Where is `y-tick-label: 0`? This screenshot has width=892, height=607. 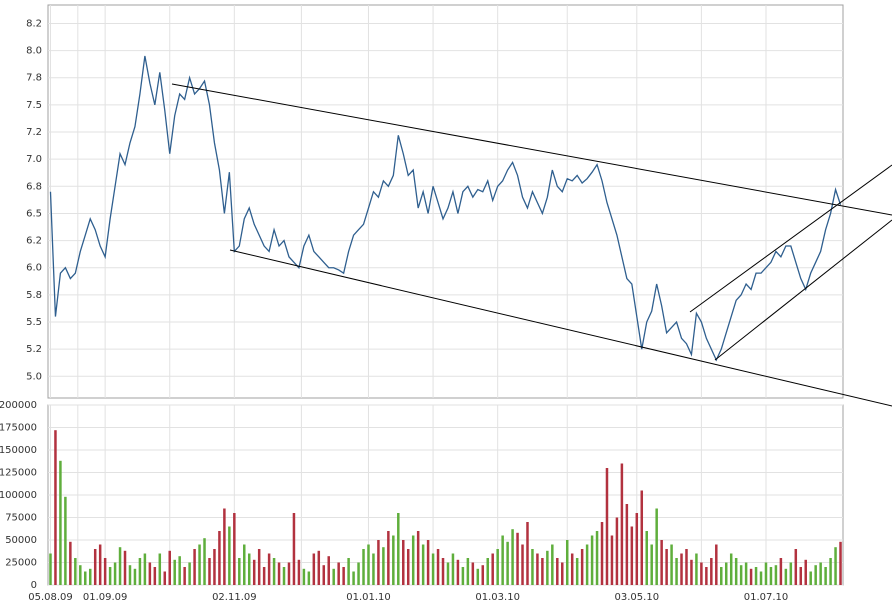 y-tick-label: 0 is located at coordinates (34, 585).